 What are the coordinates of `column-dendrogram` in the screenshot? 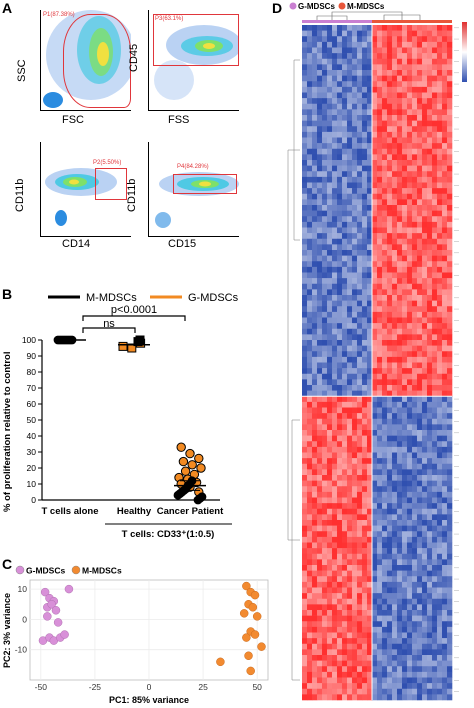 It's located at (368, 15).